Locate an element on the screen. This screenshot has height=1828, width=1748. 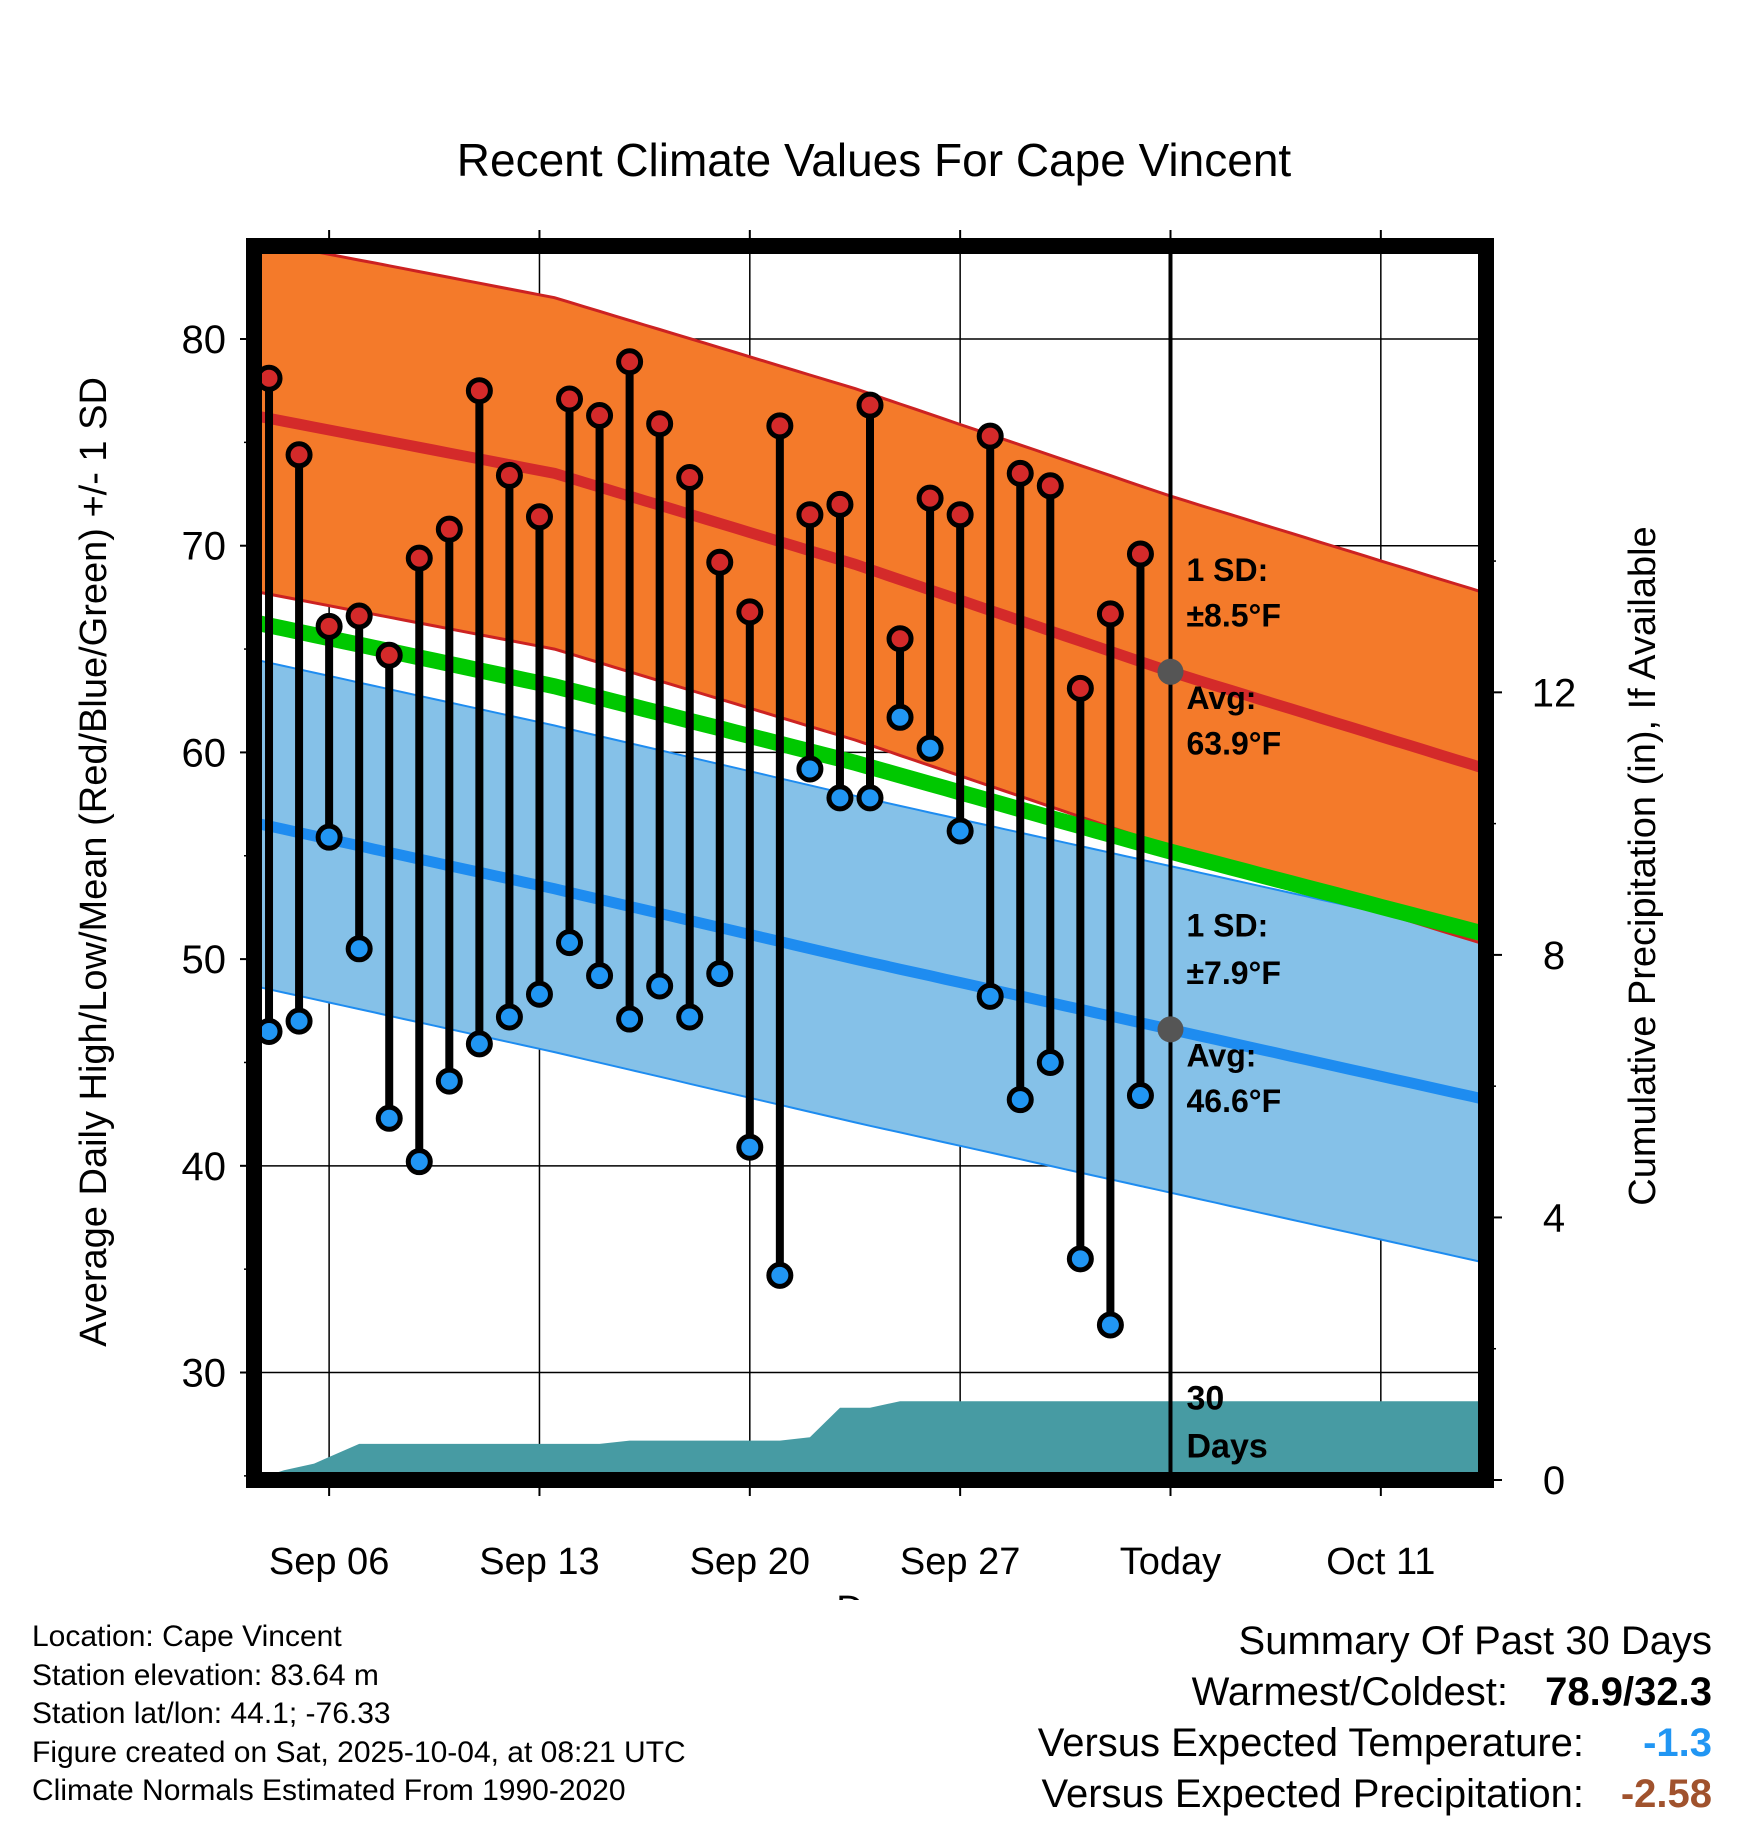
latlon-text: Station lat/lon: 44.1; -76.33 is located at coordinates (211, 1713).